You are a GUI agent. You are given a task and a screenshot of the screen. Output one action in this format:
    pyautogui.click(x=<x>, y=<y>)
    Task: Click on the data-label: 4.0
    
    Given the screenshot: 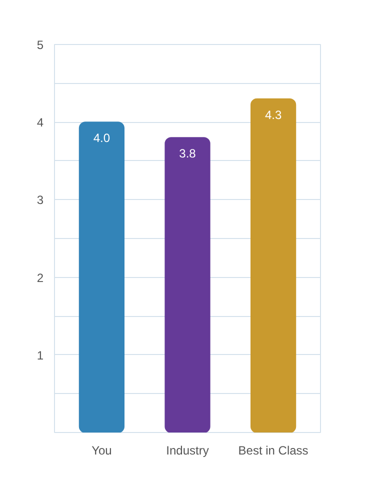 What is the action you would take?
    pyautogui.click(x=101, y=138)
    